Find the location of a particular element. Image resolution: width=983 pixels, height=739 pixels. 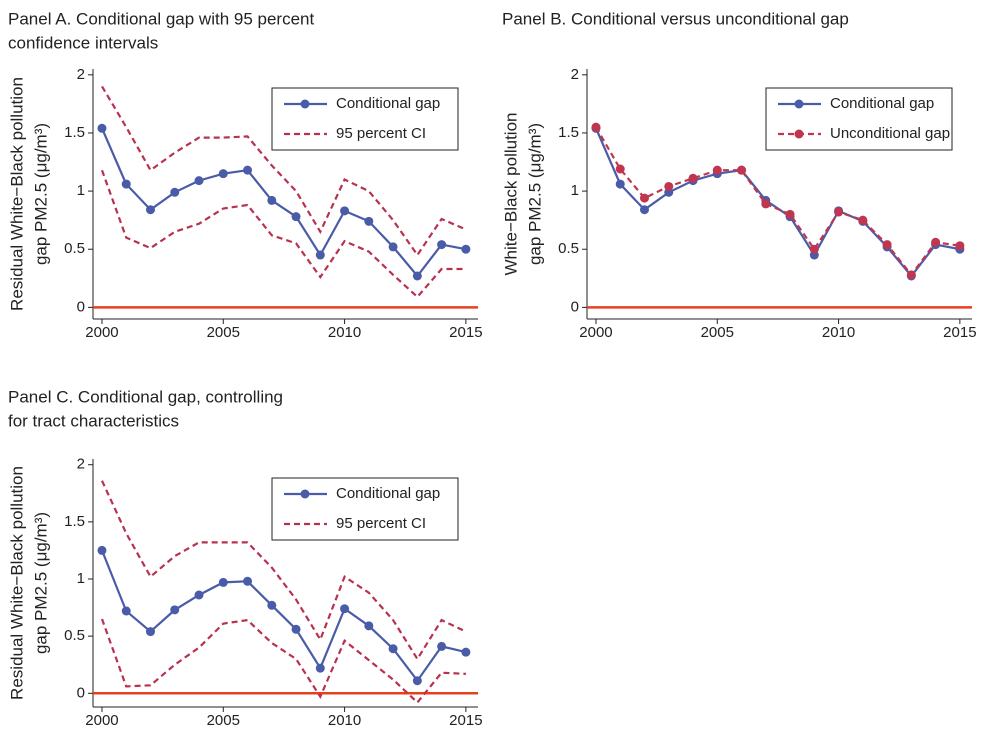

panel-title: for tract characteristics is located at coordinates (93, 420).